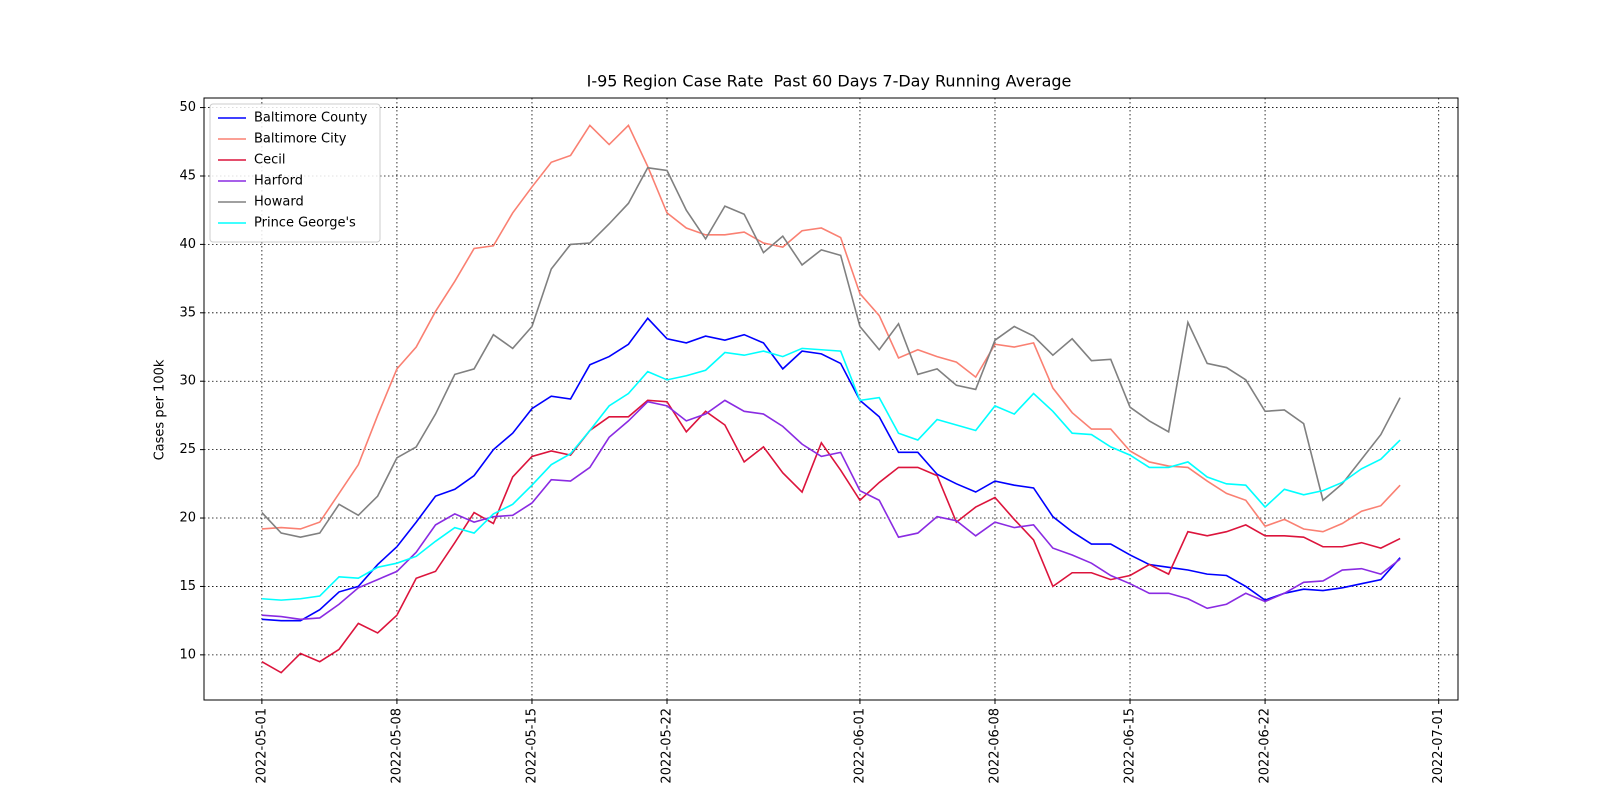  What do you see at coordinates (187, 586) in the screenshot?
I see `y-tick-label: 15` at bounding box center [187, 586].